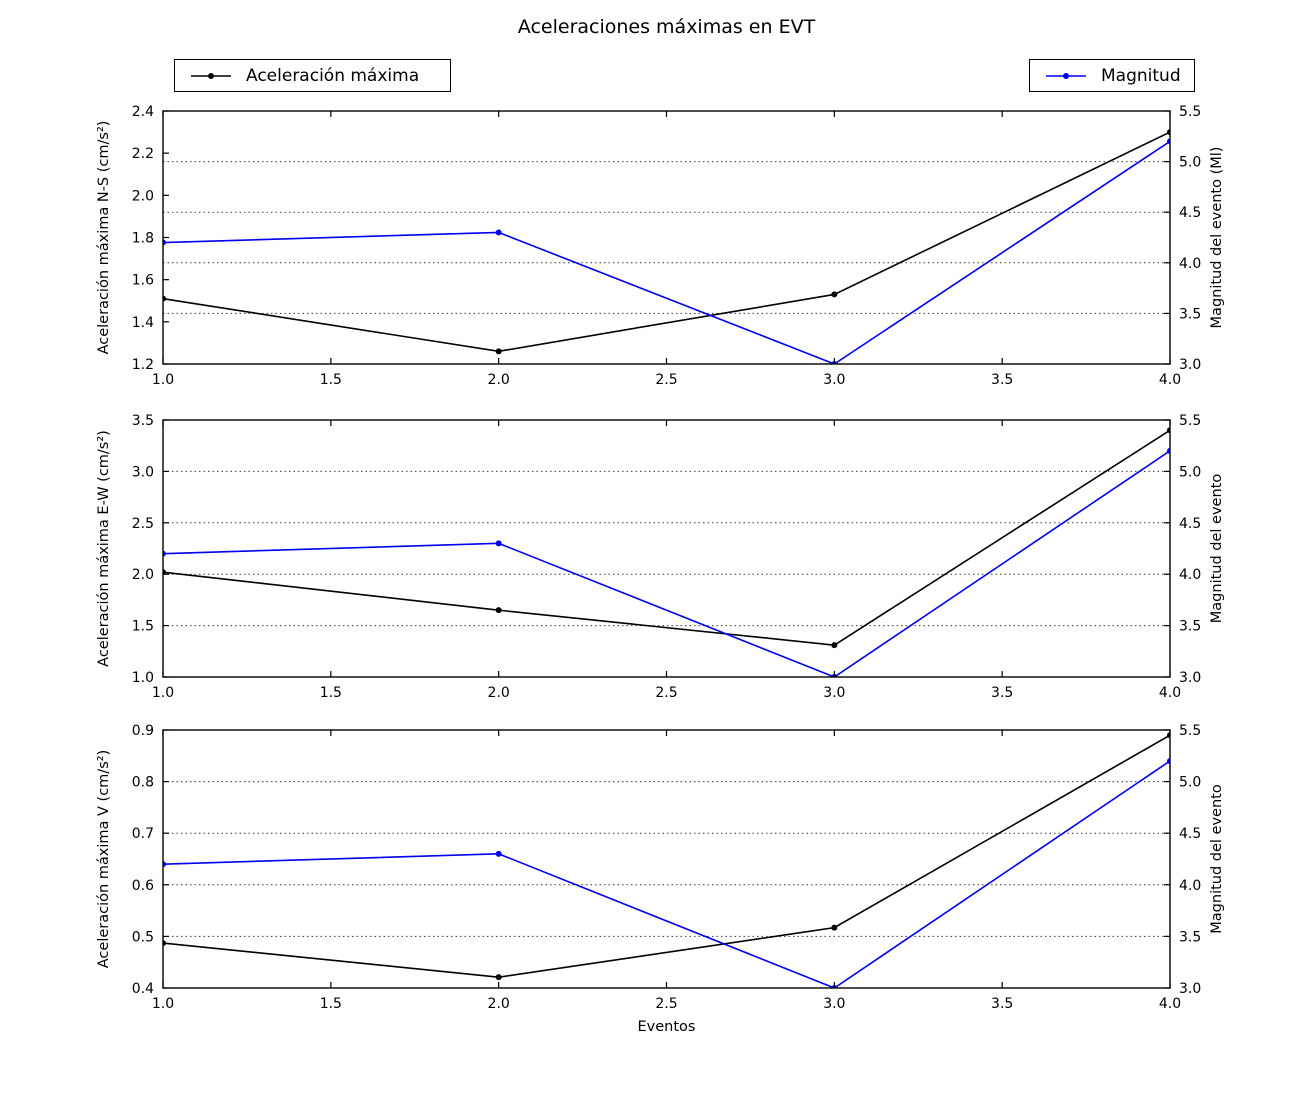 Image resolution: width=1300 pixels, height=1100 pixels. What do you see at coordinates (143, 524) in the screenshot?
I see `y-left-tick-label: 2.5` at bounding box center [143, 524].